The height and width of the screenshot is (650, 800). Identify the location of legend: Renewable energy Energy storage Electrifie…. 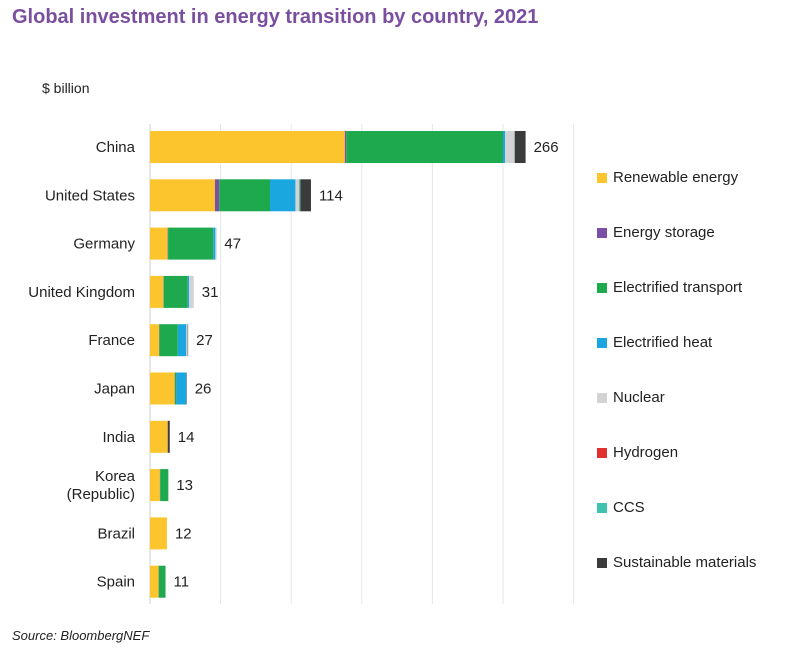
(676, 370).